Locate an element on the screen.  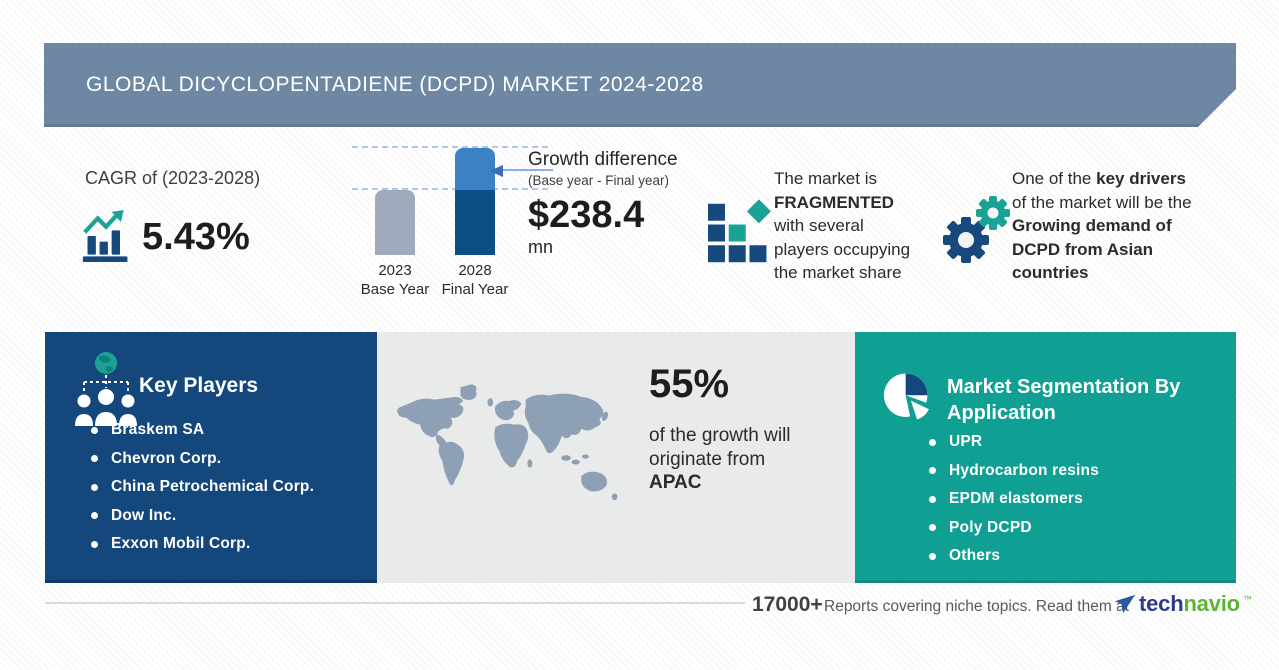
segment-name: UPR is located at coordinates (966, 441).